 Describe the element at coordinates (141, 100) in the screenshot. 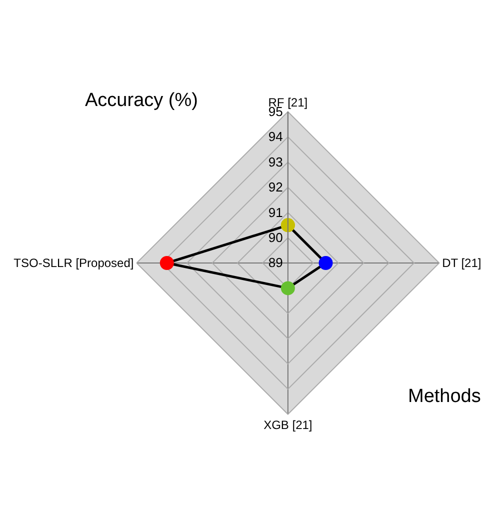

I see `text: Accuracy (%)` at that location.